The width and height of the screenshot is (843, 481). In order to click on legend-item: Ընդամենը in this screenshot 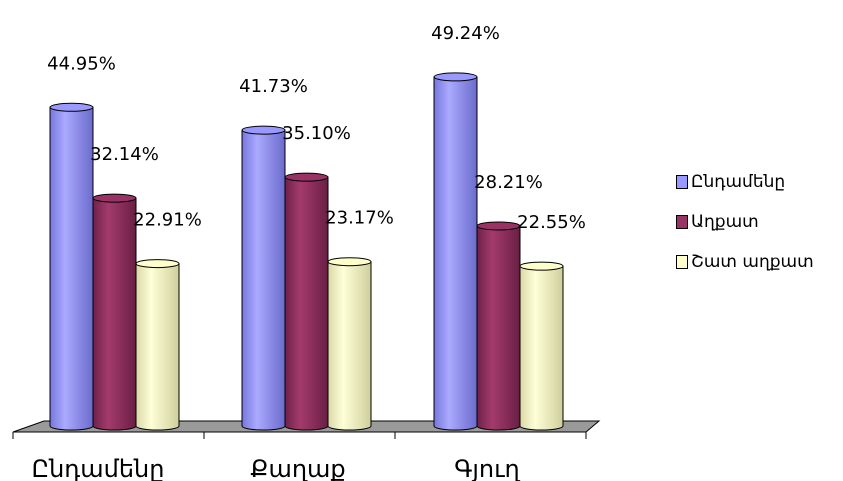, I will do `click(758, 182)`.